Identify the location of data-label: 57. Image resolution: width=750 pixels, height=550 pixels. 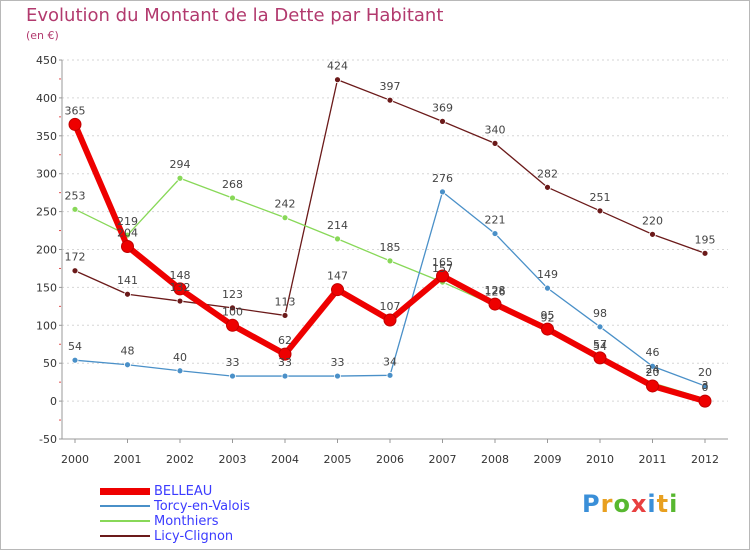
(600, 344).